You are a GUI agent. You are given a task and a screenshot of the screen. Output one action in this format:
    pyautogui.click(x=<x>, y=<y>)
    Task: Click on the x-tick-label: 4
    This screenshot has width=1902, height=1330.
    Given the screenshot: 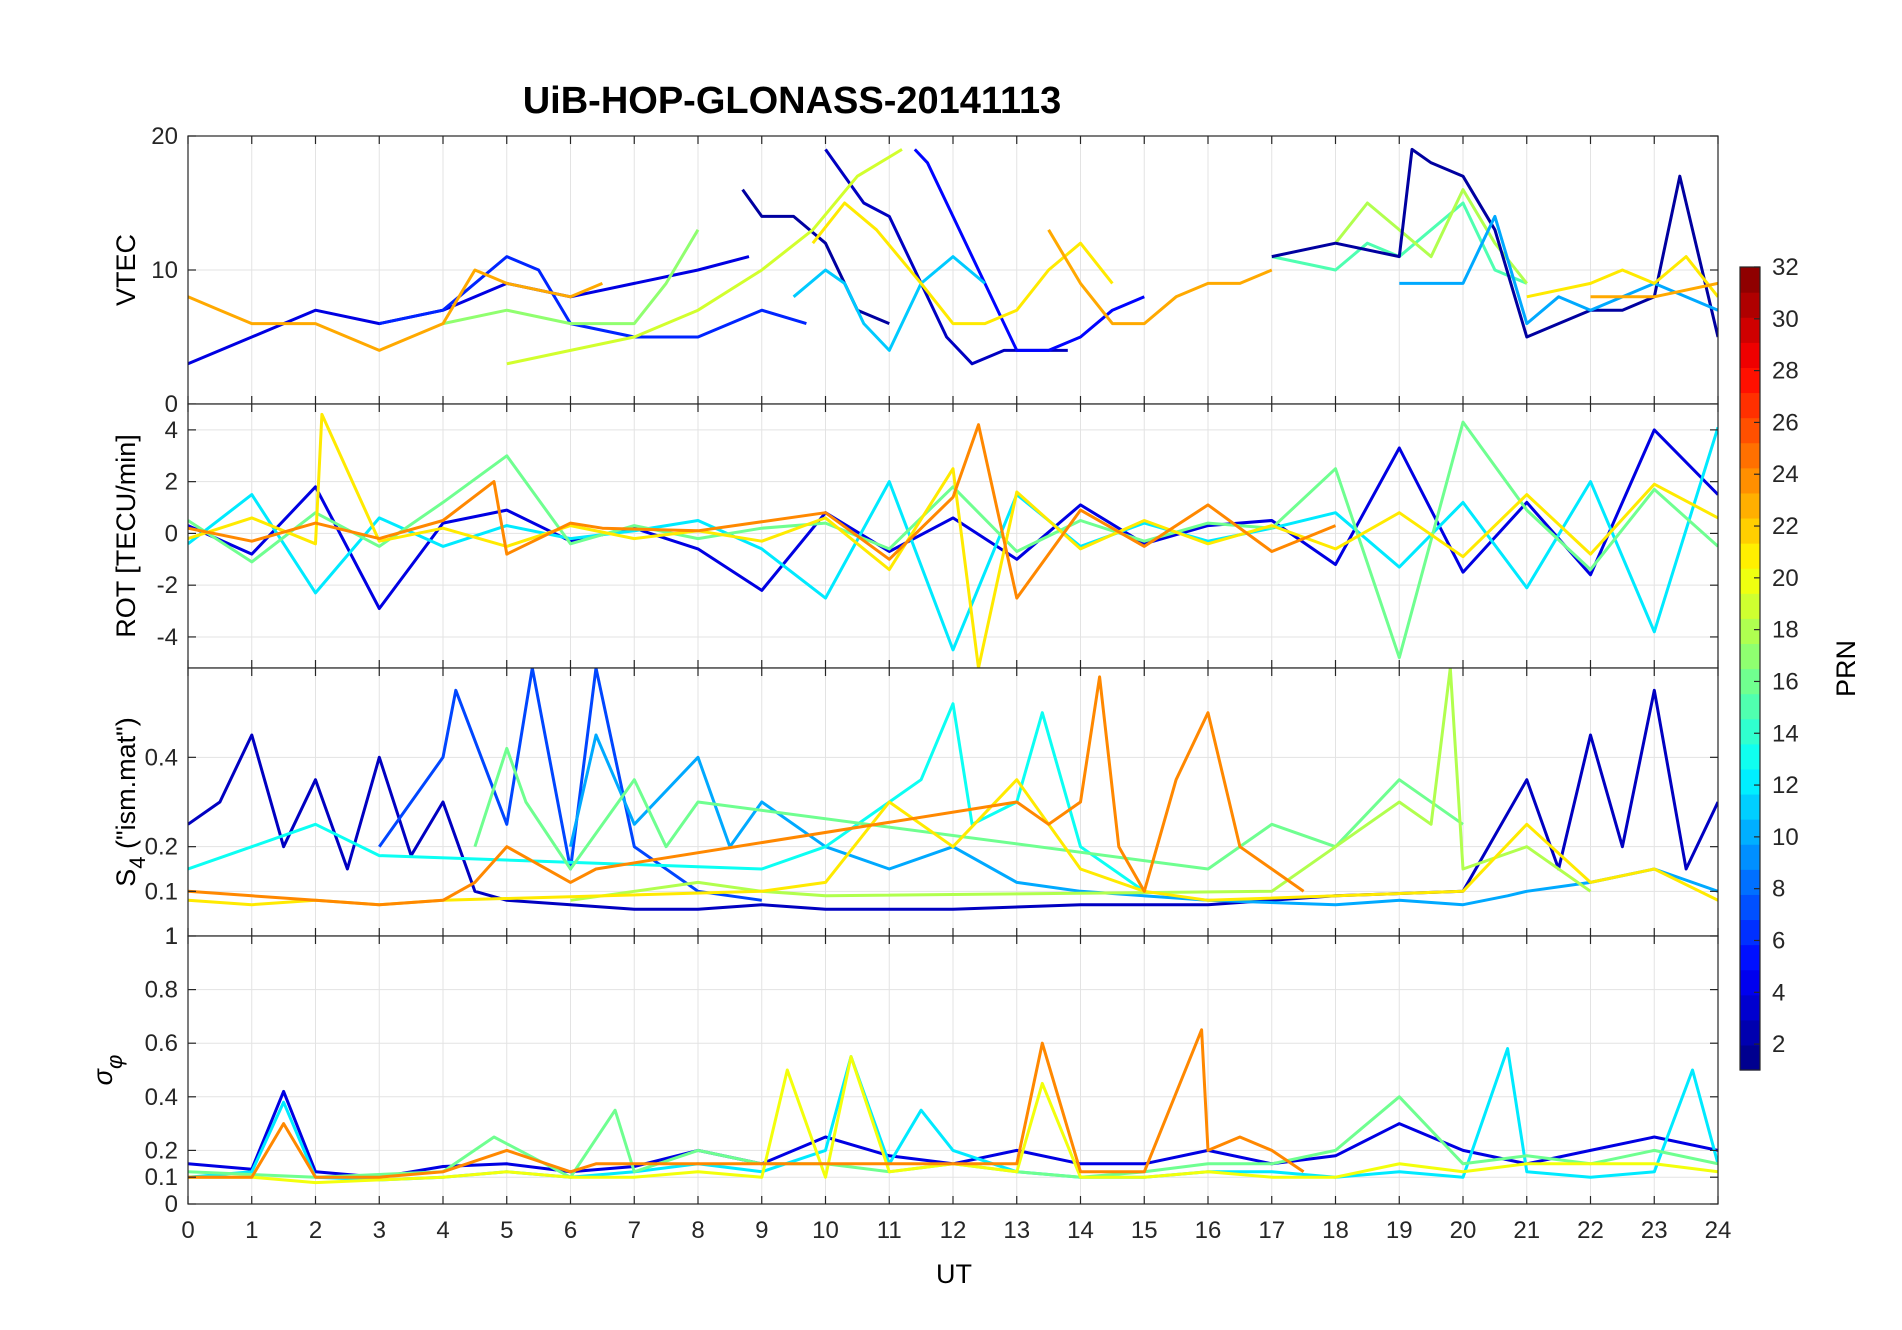 What is the action you would take?
    pyautogui.click(x=442, y=1230)
    